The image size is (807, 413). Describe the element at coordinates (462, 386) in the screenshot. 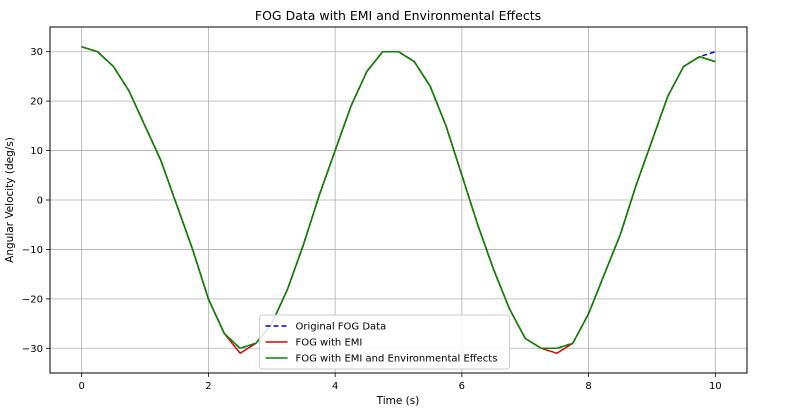

I see `x-tick-label: 6` at that location.